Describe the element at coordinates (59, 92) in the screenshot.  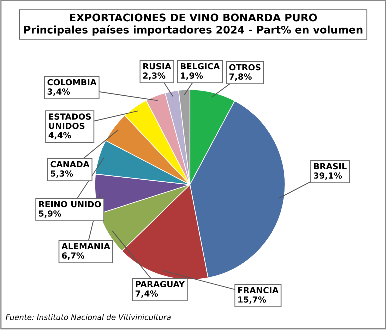
I see `data-label: 3,4%` at that location.